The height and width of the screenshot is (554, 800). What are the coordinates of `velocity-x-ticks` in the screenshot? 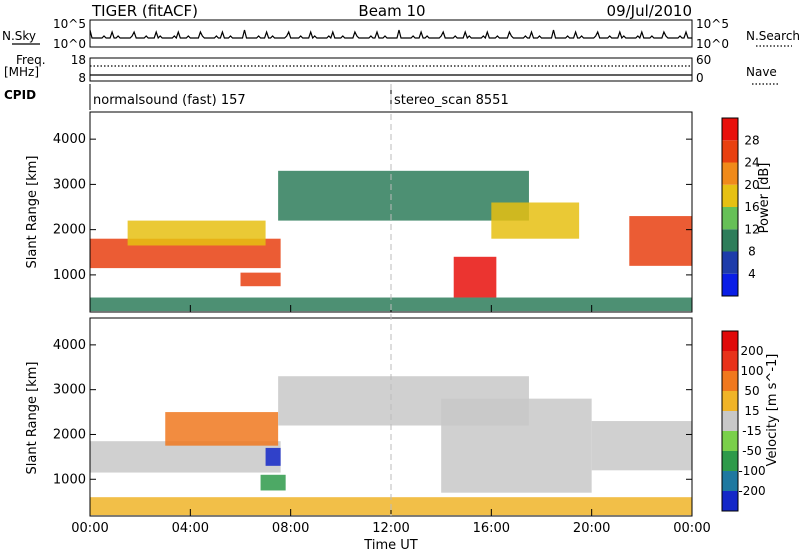 It's located at (391, 512).